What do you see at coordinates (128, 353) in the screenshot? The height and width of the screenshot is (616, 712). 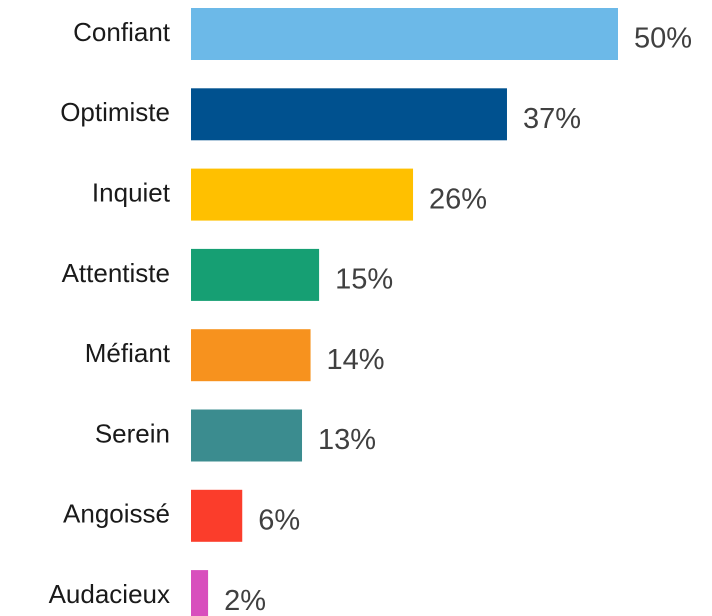 I see `category-label: Méfiant` at bounding box center [128, 353].